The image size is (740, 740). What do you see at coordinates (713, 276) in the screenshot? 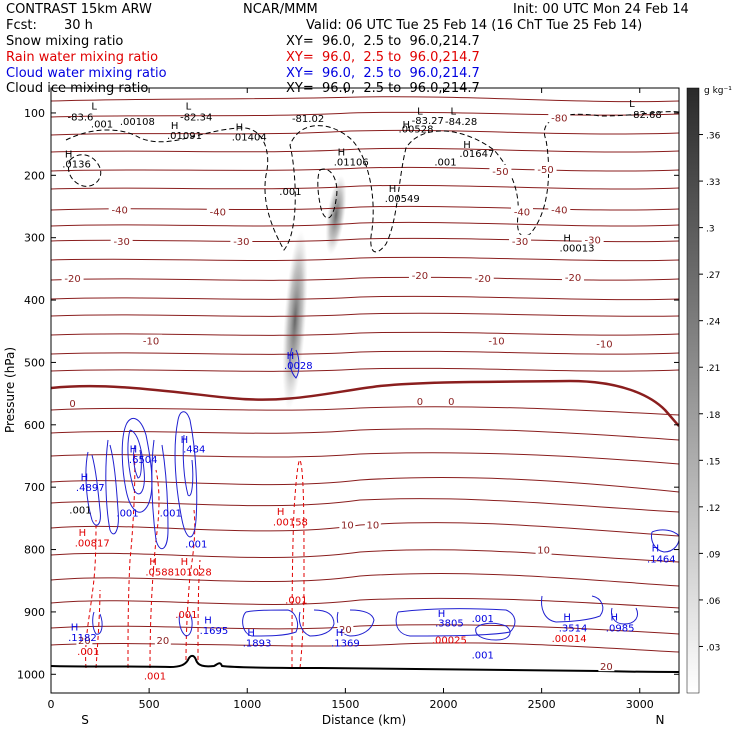
I see `colorbar-tick-label: .27` at bounding box center [713, 276].